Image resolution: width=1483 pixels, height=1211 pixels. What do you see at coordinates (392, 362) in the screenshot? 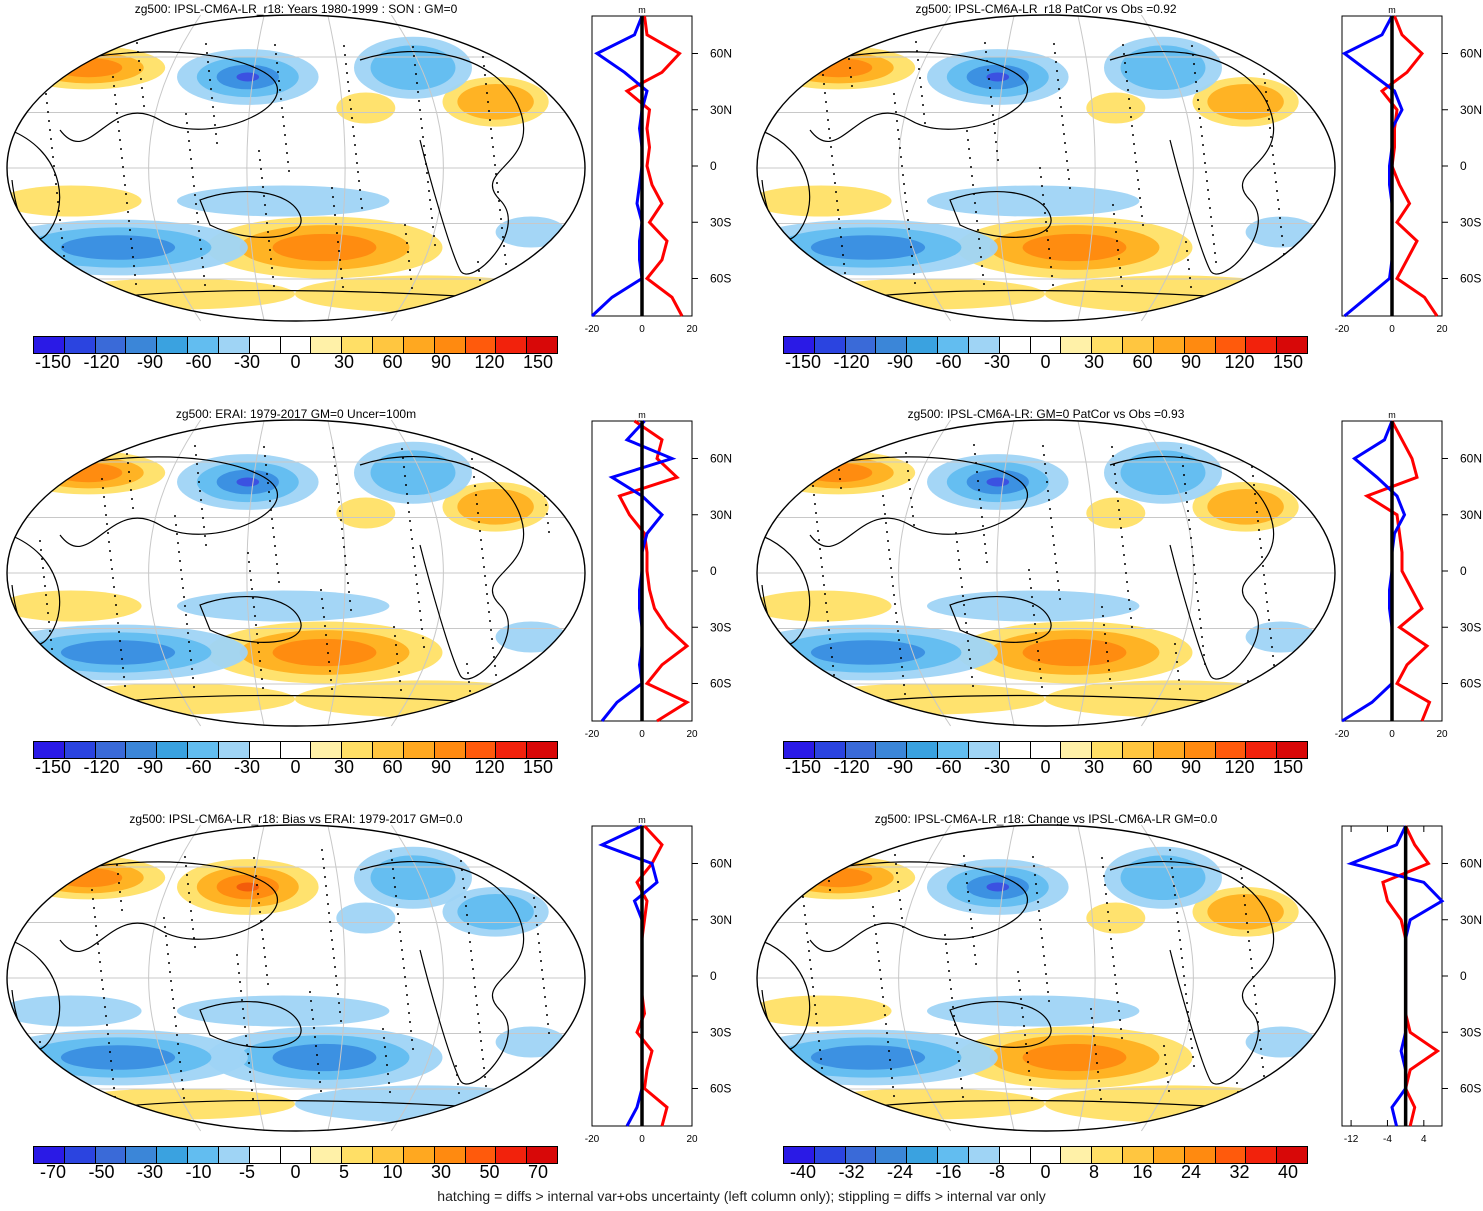
I see `colorbar-tick-label: 60` at bounding box center [392, 362].